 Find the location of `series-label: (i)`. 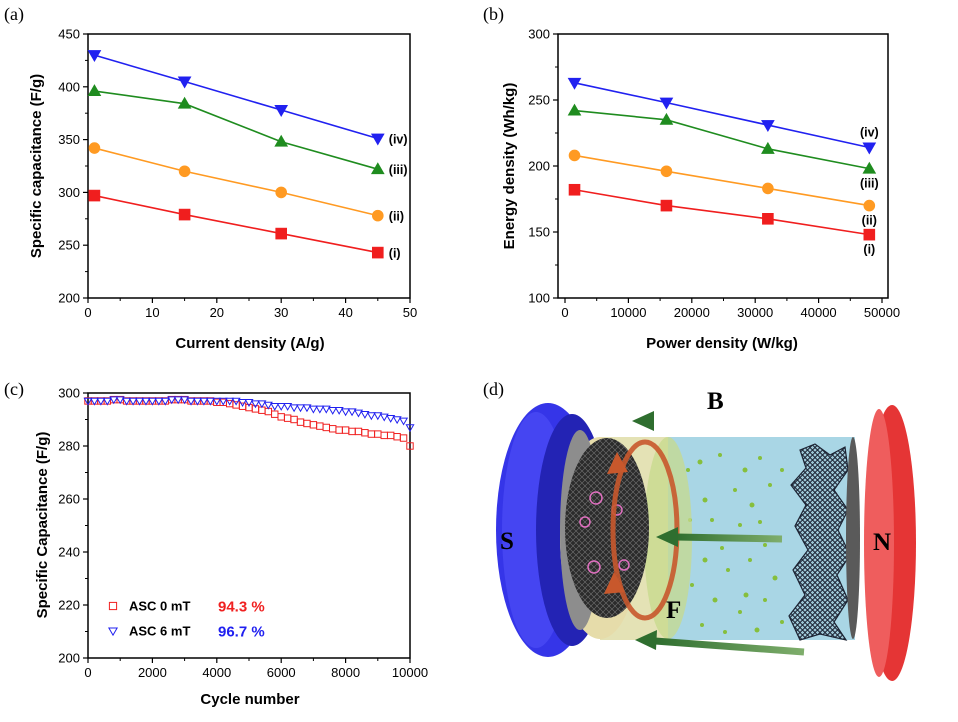

series-label: (i) is located at coordinates (395, 254).